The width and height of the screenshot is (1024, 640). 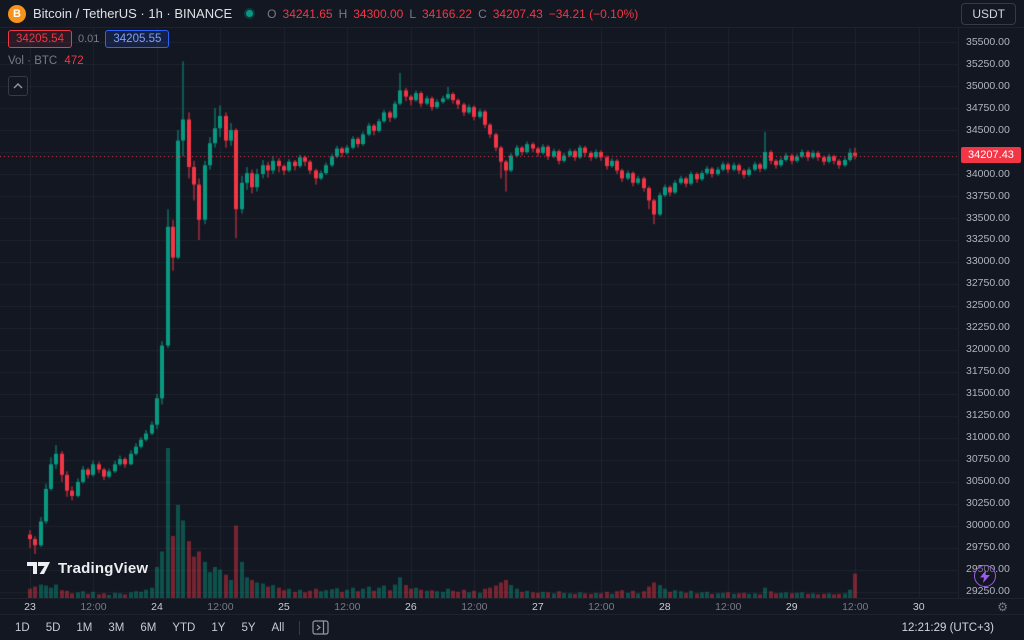 What do you see at coordinates (988, 393) in the screenshot?
I see `price-axis-tick: 31500.00` at bounding box center [988, 393].